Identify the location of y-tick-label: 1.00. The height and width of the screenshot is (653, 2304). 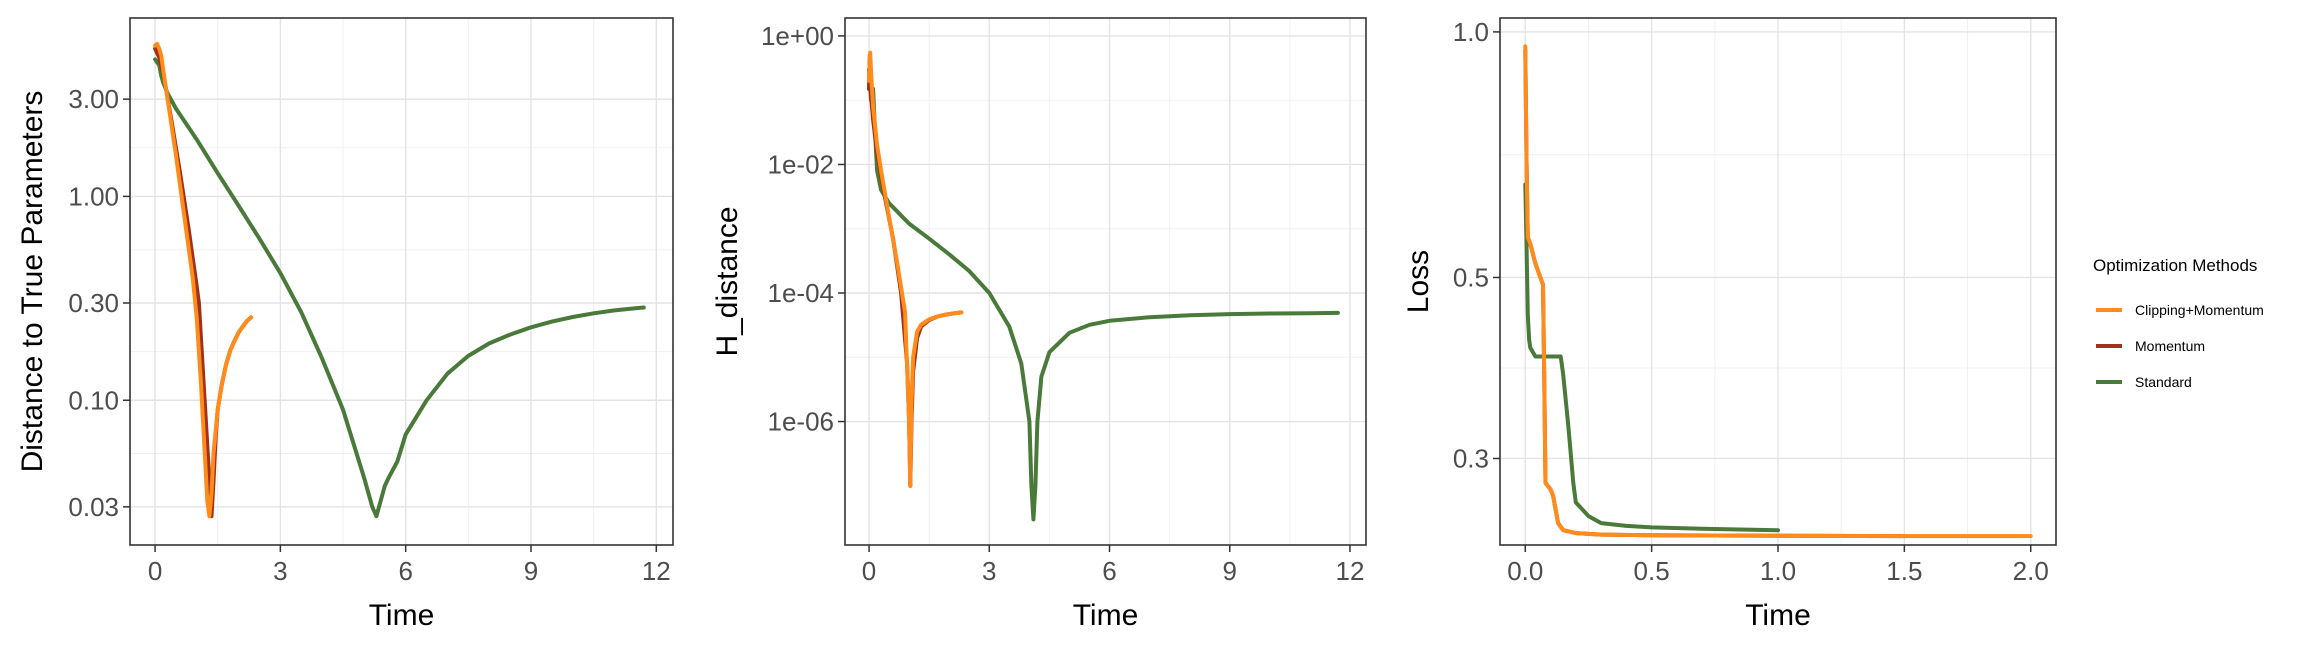
(93, 196).